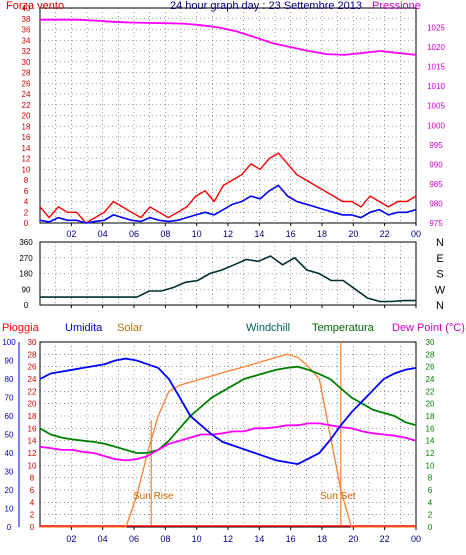 This screenshot has width=466, height=555. I want to click on pressure-tick-label: 990, so click(436, 164).